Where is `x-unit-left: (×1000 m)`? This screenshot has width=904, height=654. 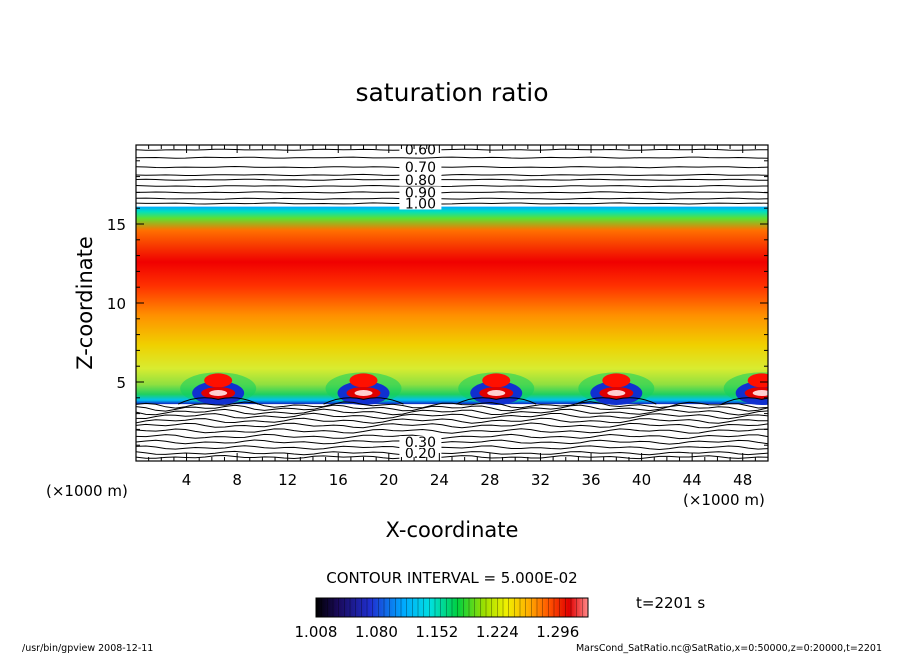
x-unit-left: (×1000 m) is located at coordinates (87, 491).